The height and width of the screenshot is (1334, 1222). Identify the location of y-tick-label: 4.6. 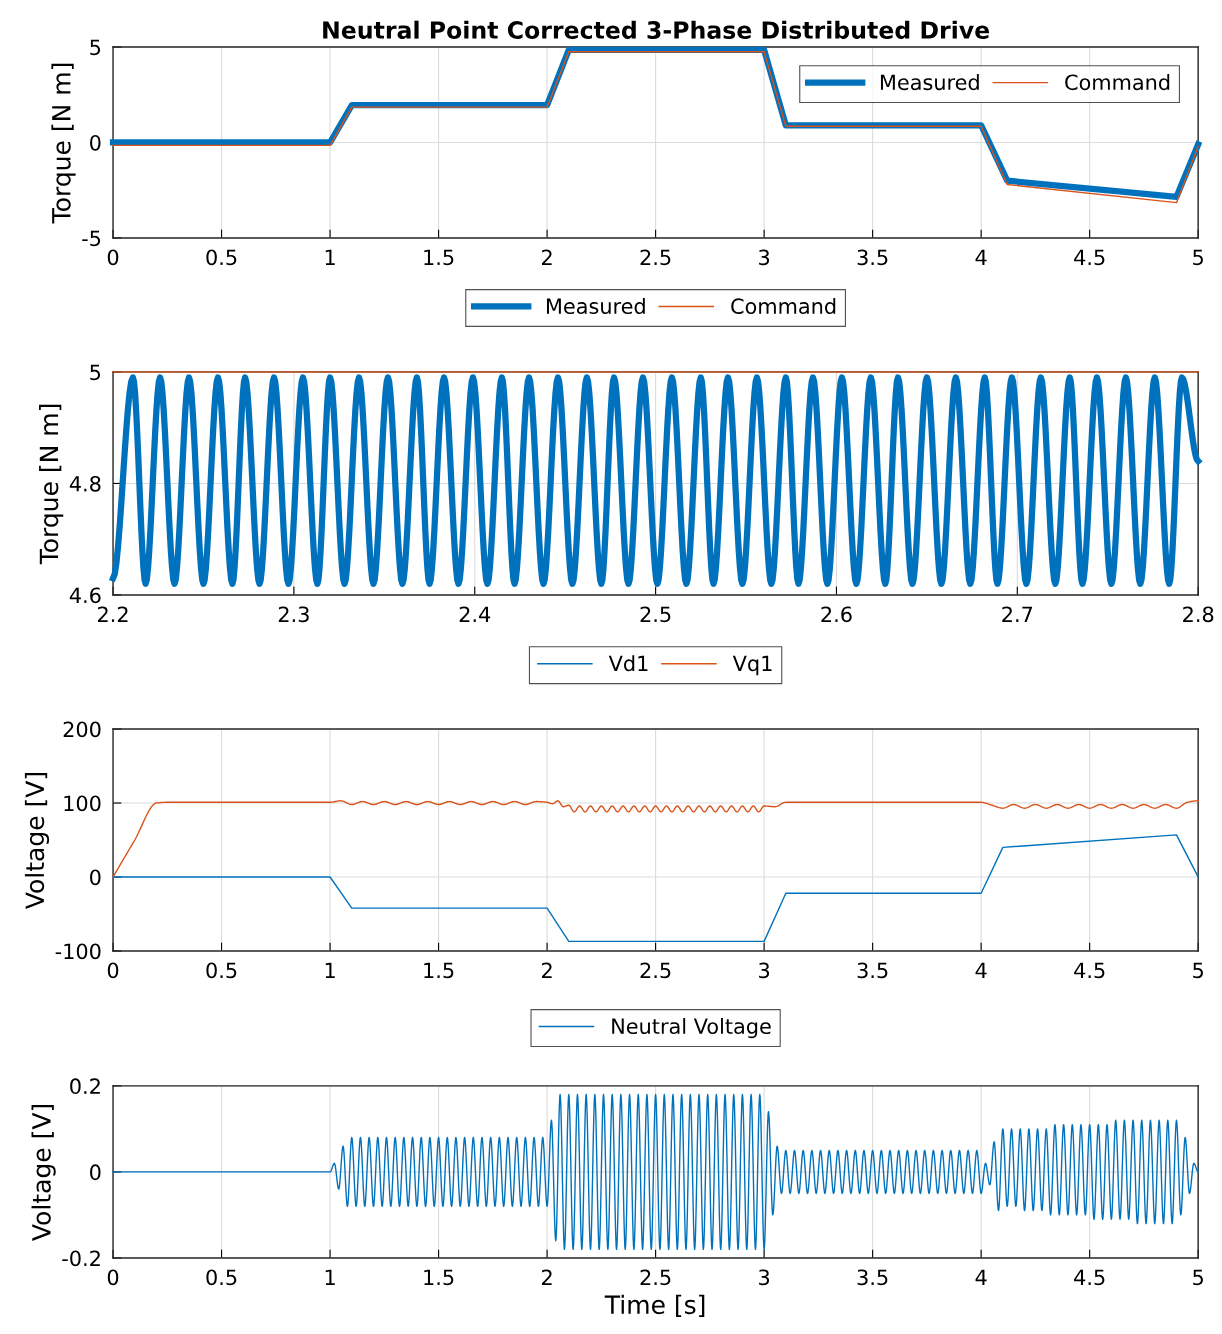
(85, 595).